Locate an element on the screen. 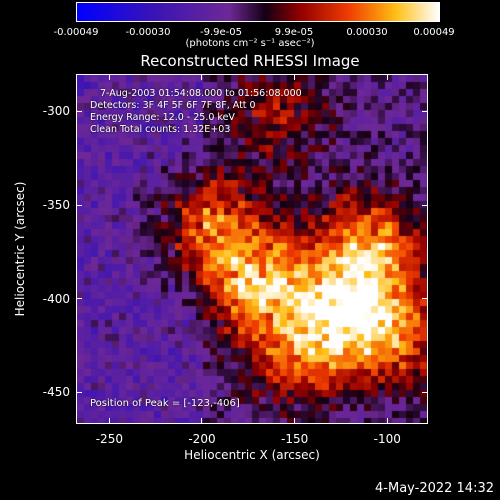 This screenshot has width=500, height=500. annotation-time: 7-Aug-2003 01:54:08.000 to 01:56:08.000 is located at coordinates (201, 93).